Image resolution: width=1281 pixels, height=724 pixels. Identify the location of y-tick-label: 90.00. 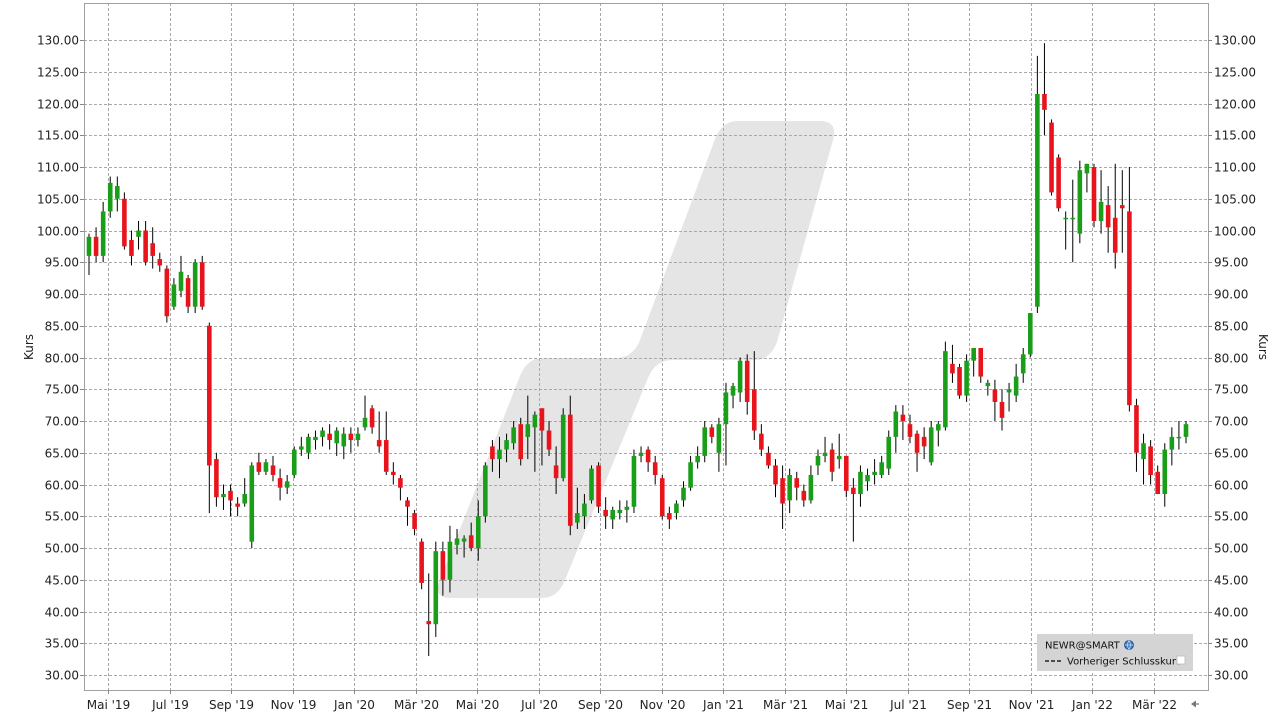
(1231, 295).